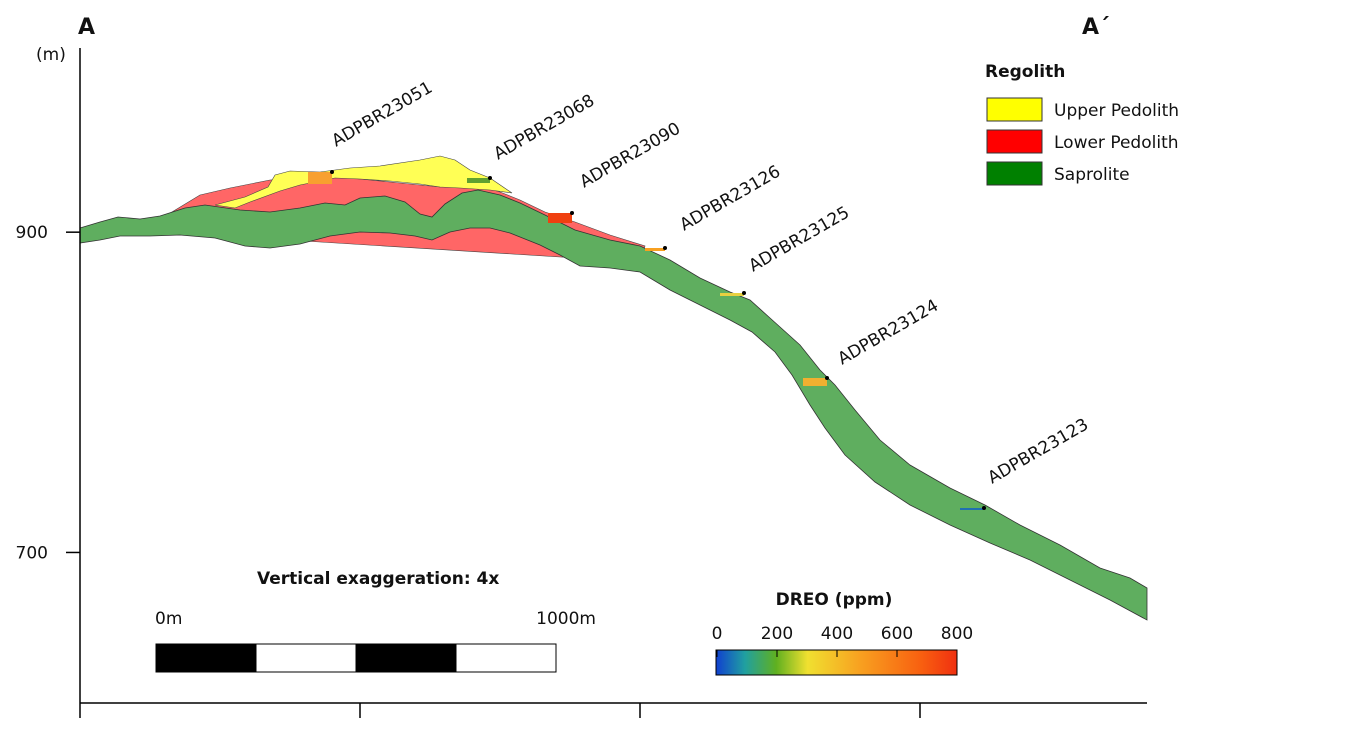  I want to click on legend-label: Lower Pedolith, so click(1116, 143).